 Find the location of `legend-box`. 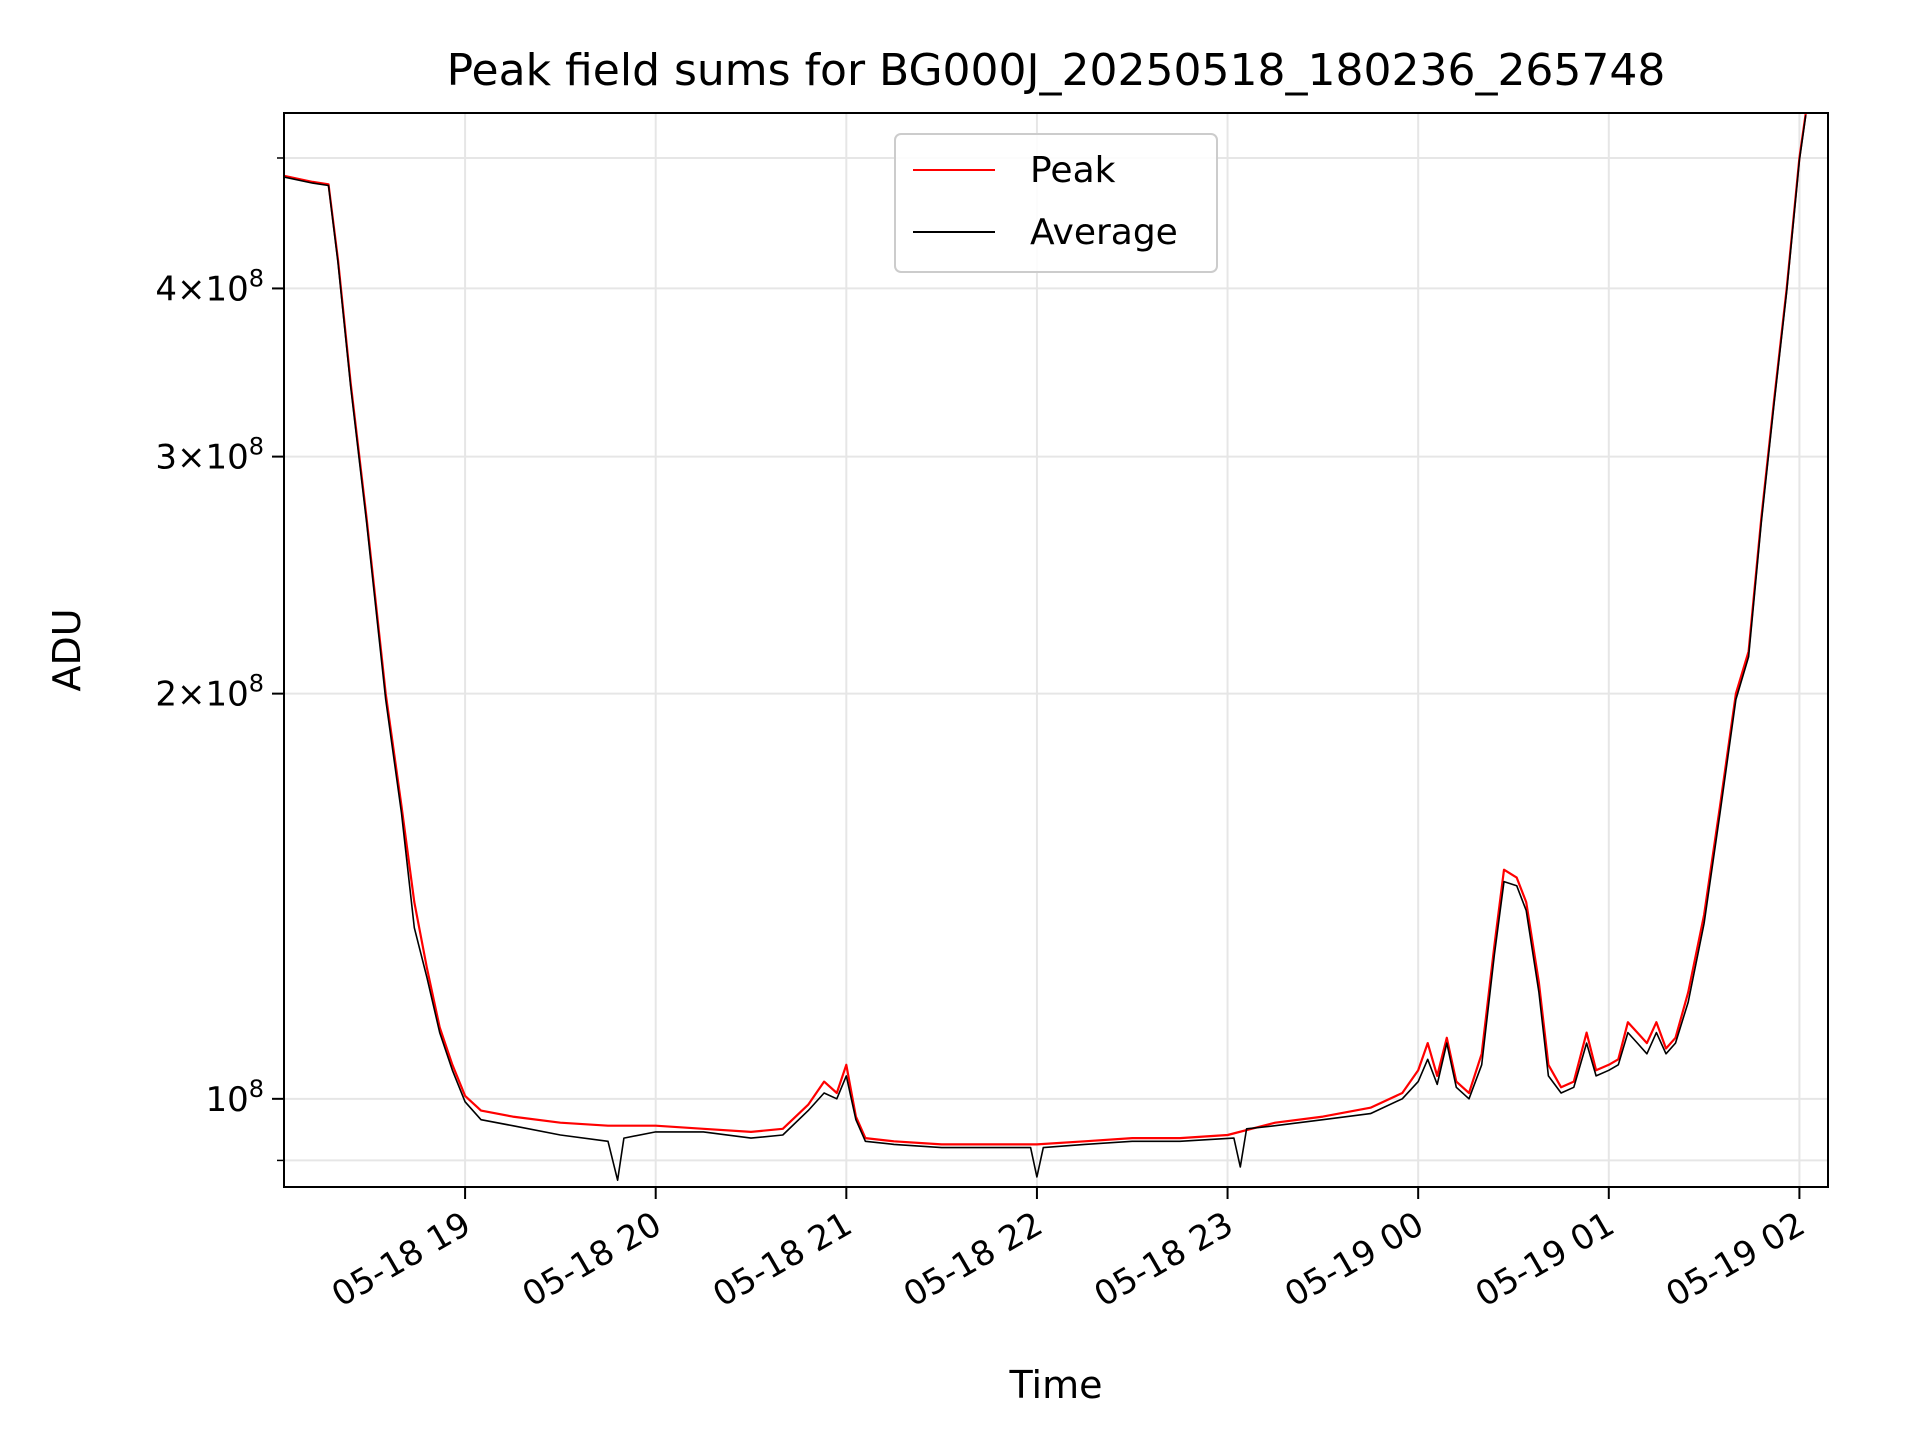

legend-box is located at coordinates (1056, 203).